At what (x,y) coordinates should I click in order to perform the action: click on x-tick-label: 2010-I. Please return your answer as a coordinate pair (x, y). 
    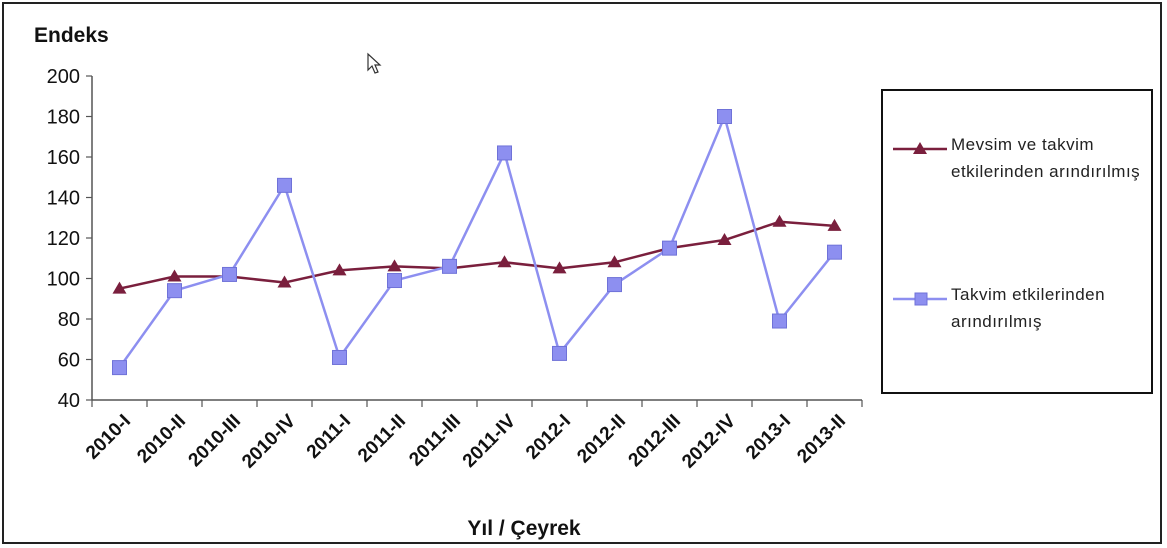
    Looking at the image, I should click on (108, 437).